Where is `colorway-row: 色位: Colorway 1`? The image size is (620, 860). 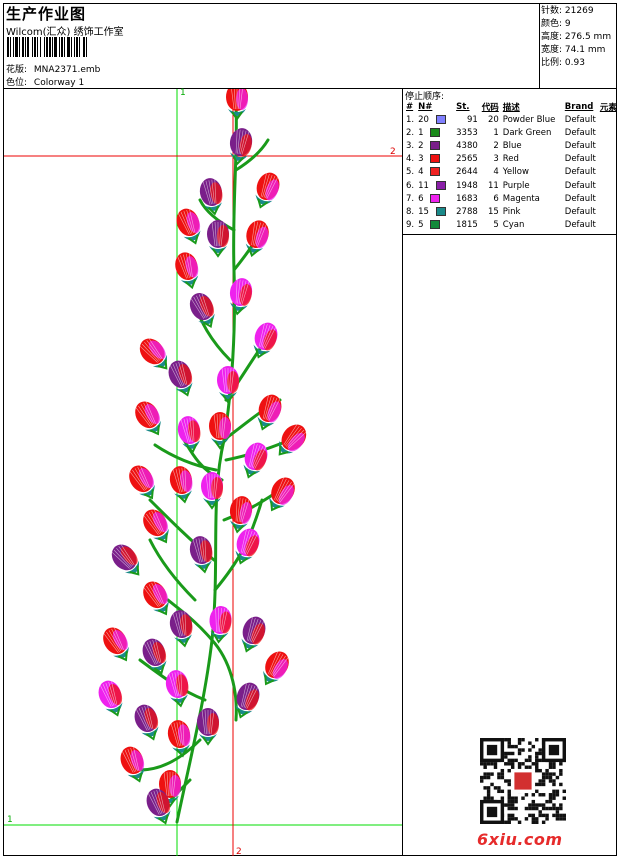
colorway-row: 色位: Colorway 1 is located at coordinates (45, 81).